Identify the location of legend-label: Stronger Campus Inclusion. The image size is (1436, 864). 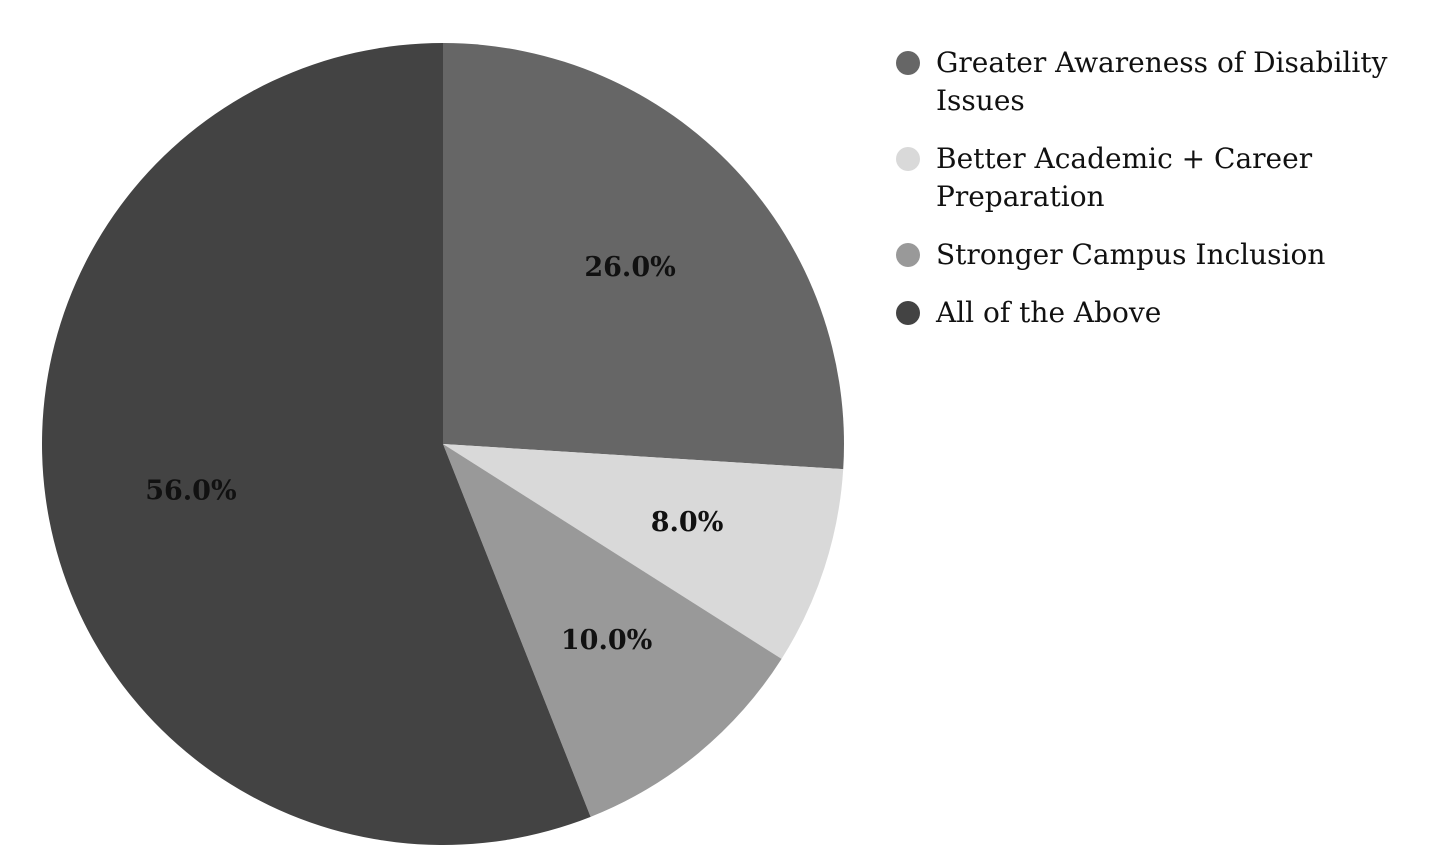
(1131, 254).